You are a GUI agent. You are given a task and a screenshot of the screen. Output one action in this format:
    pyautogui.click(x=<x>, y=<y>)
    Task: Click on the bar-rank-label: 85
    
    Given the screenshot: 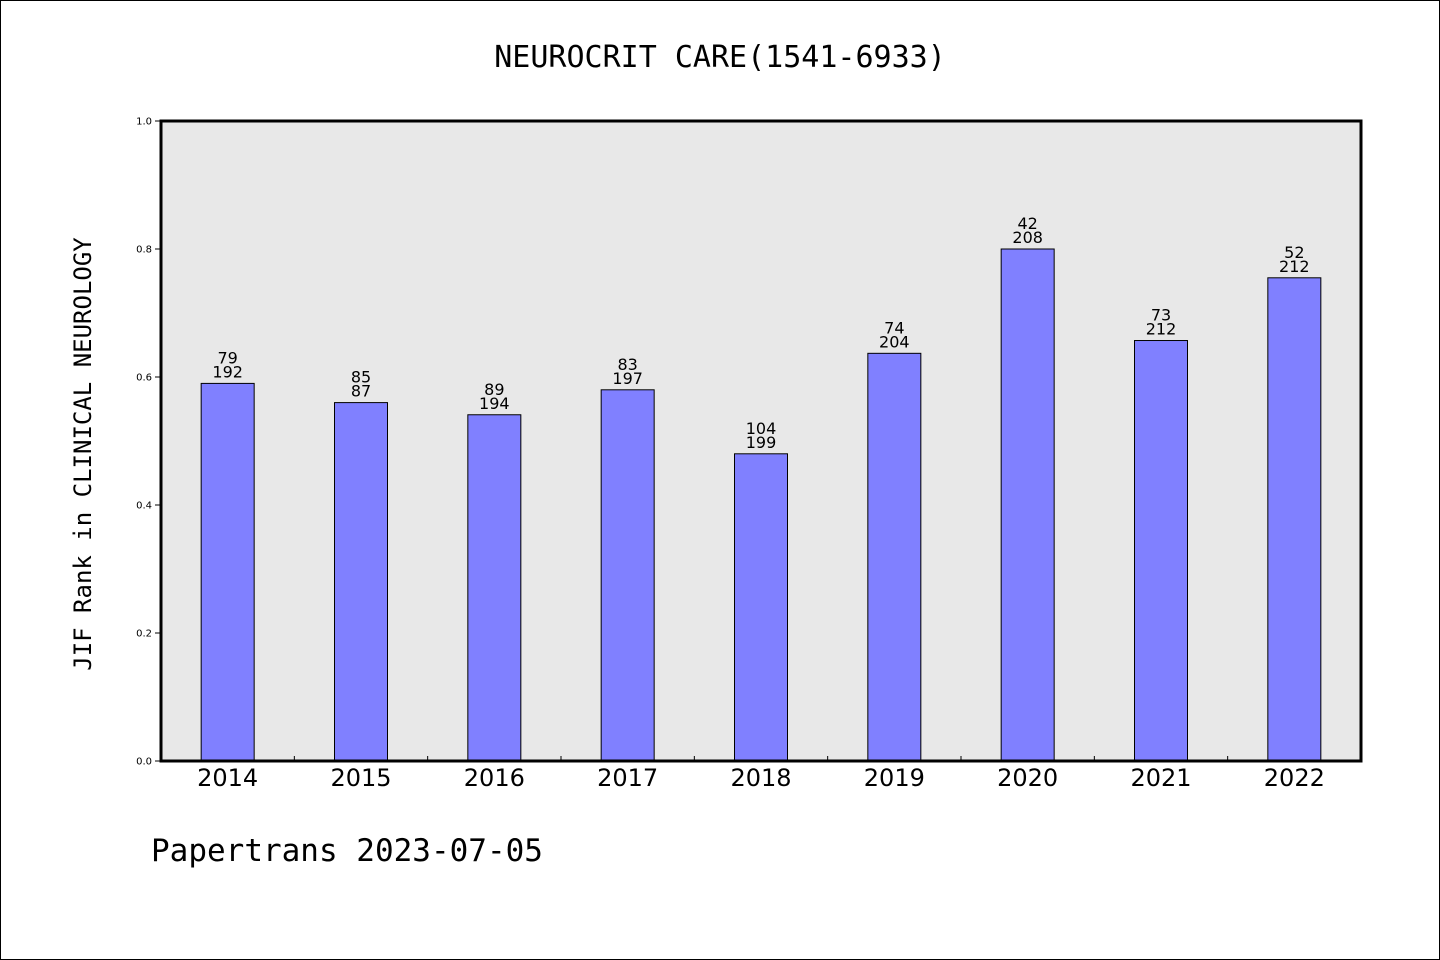 What is the action you would take?
    pyautogui.click(x=361, y=377)
    